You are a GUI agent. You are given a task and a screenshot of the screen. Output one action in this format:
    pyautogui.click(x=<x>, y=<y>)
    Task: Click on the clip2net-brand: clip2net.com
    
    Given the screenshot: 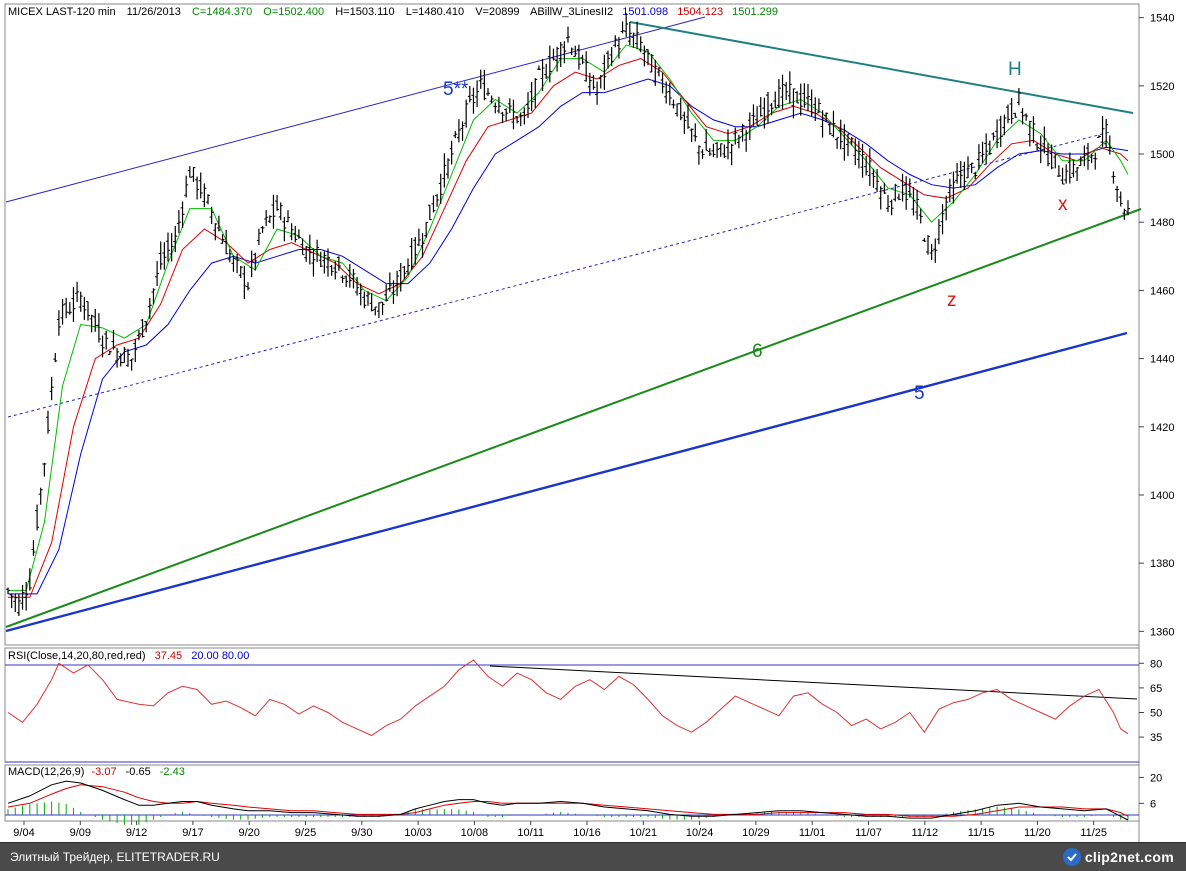 What is the action you would take?
    pyautogui.click(x=1118, y=857)
    